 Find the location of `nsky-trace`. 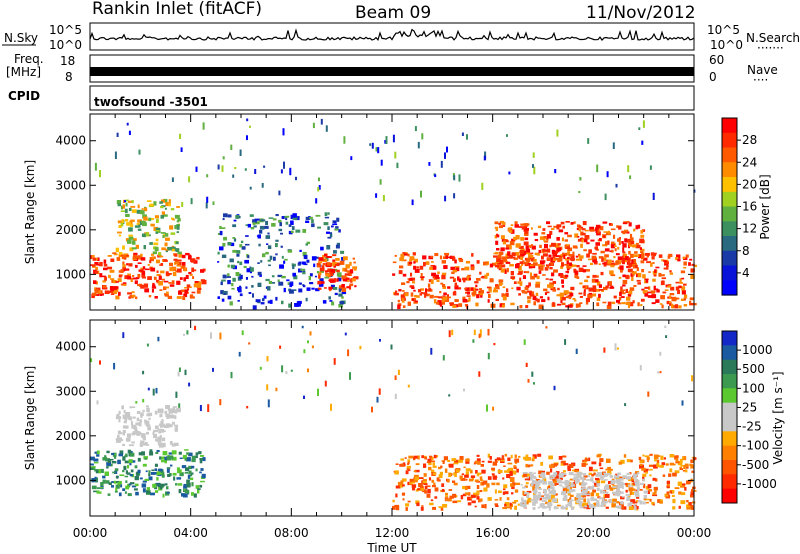

nsky-trace is located at coordinates (392, 34).